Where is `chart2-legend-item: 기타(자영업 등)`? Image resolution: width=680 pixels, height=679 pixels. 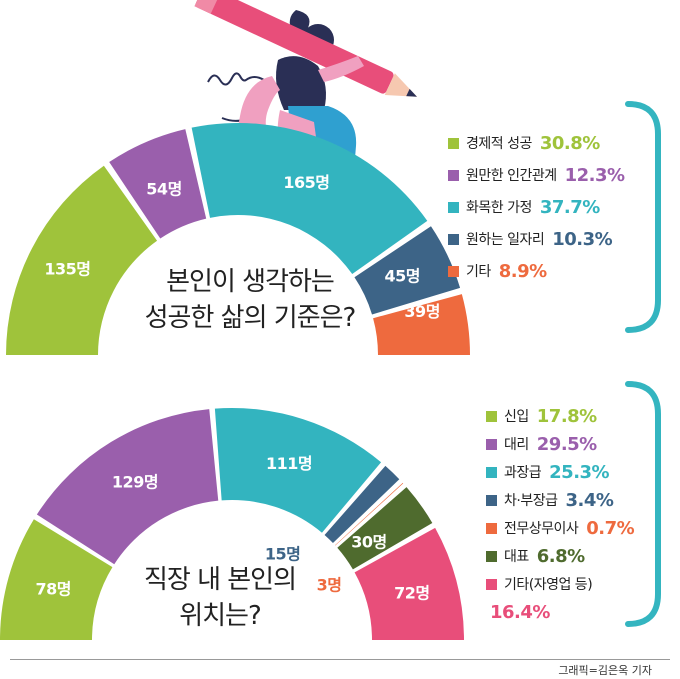
chart2-legend-item: 기타(자영업 등) is located at coordinates (560, 584).